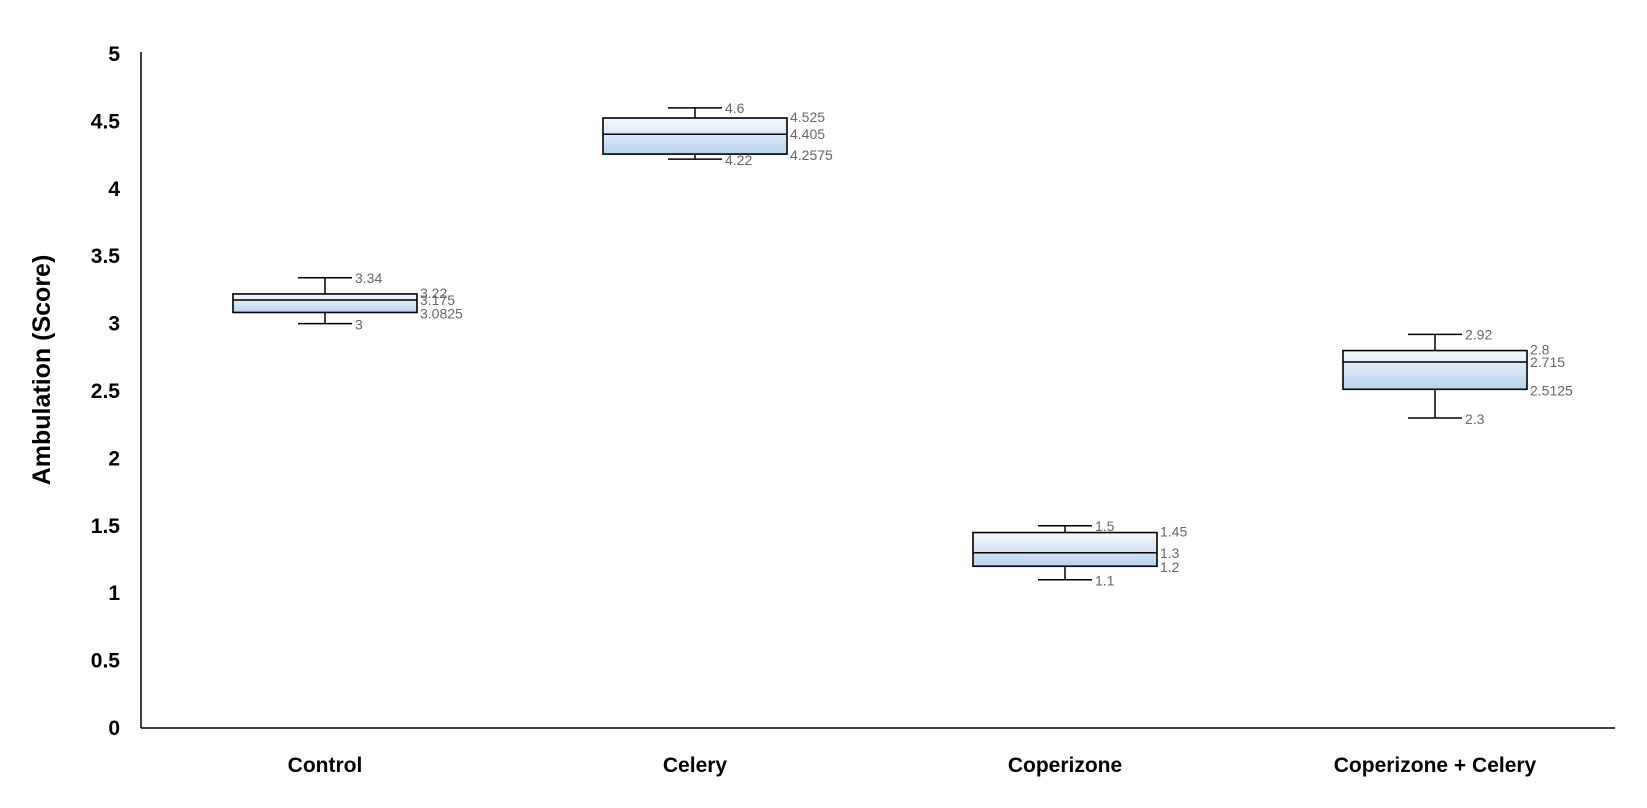 The image size is (1647, 808). I want to click on median-label: 3.175, so click(437, 300).